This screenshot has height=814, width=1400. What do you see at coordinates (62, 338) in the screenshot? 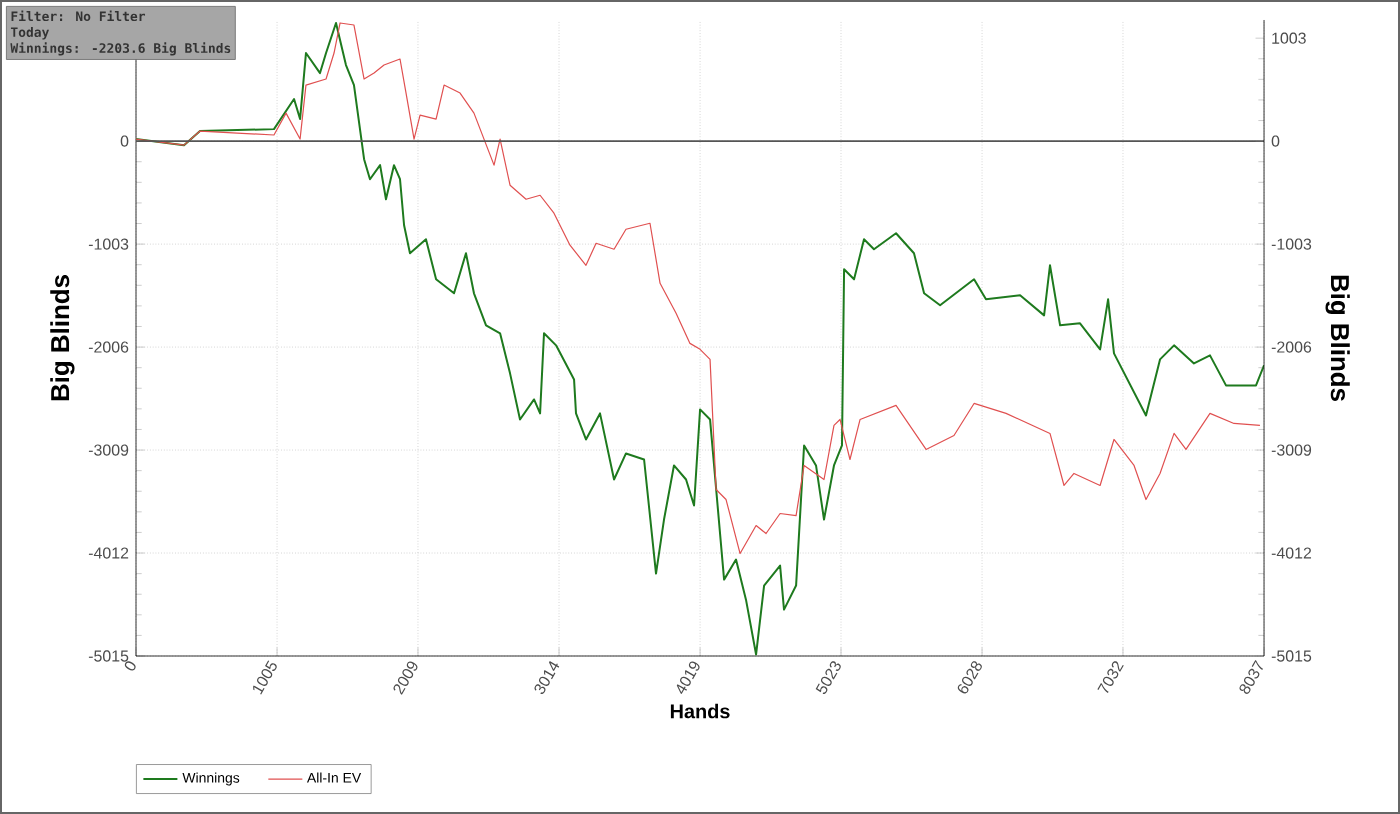
I see `y-axis-title: Big Blinds` at bounding box center [62, 338].